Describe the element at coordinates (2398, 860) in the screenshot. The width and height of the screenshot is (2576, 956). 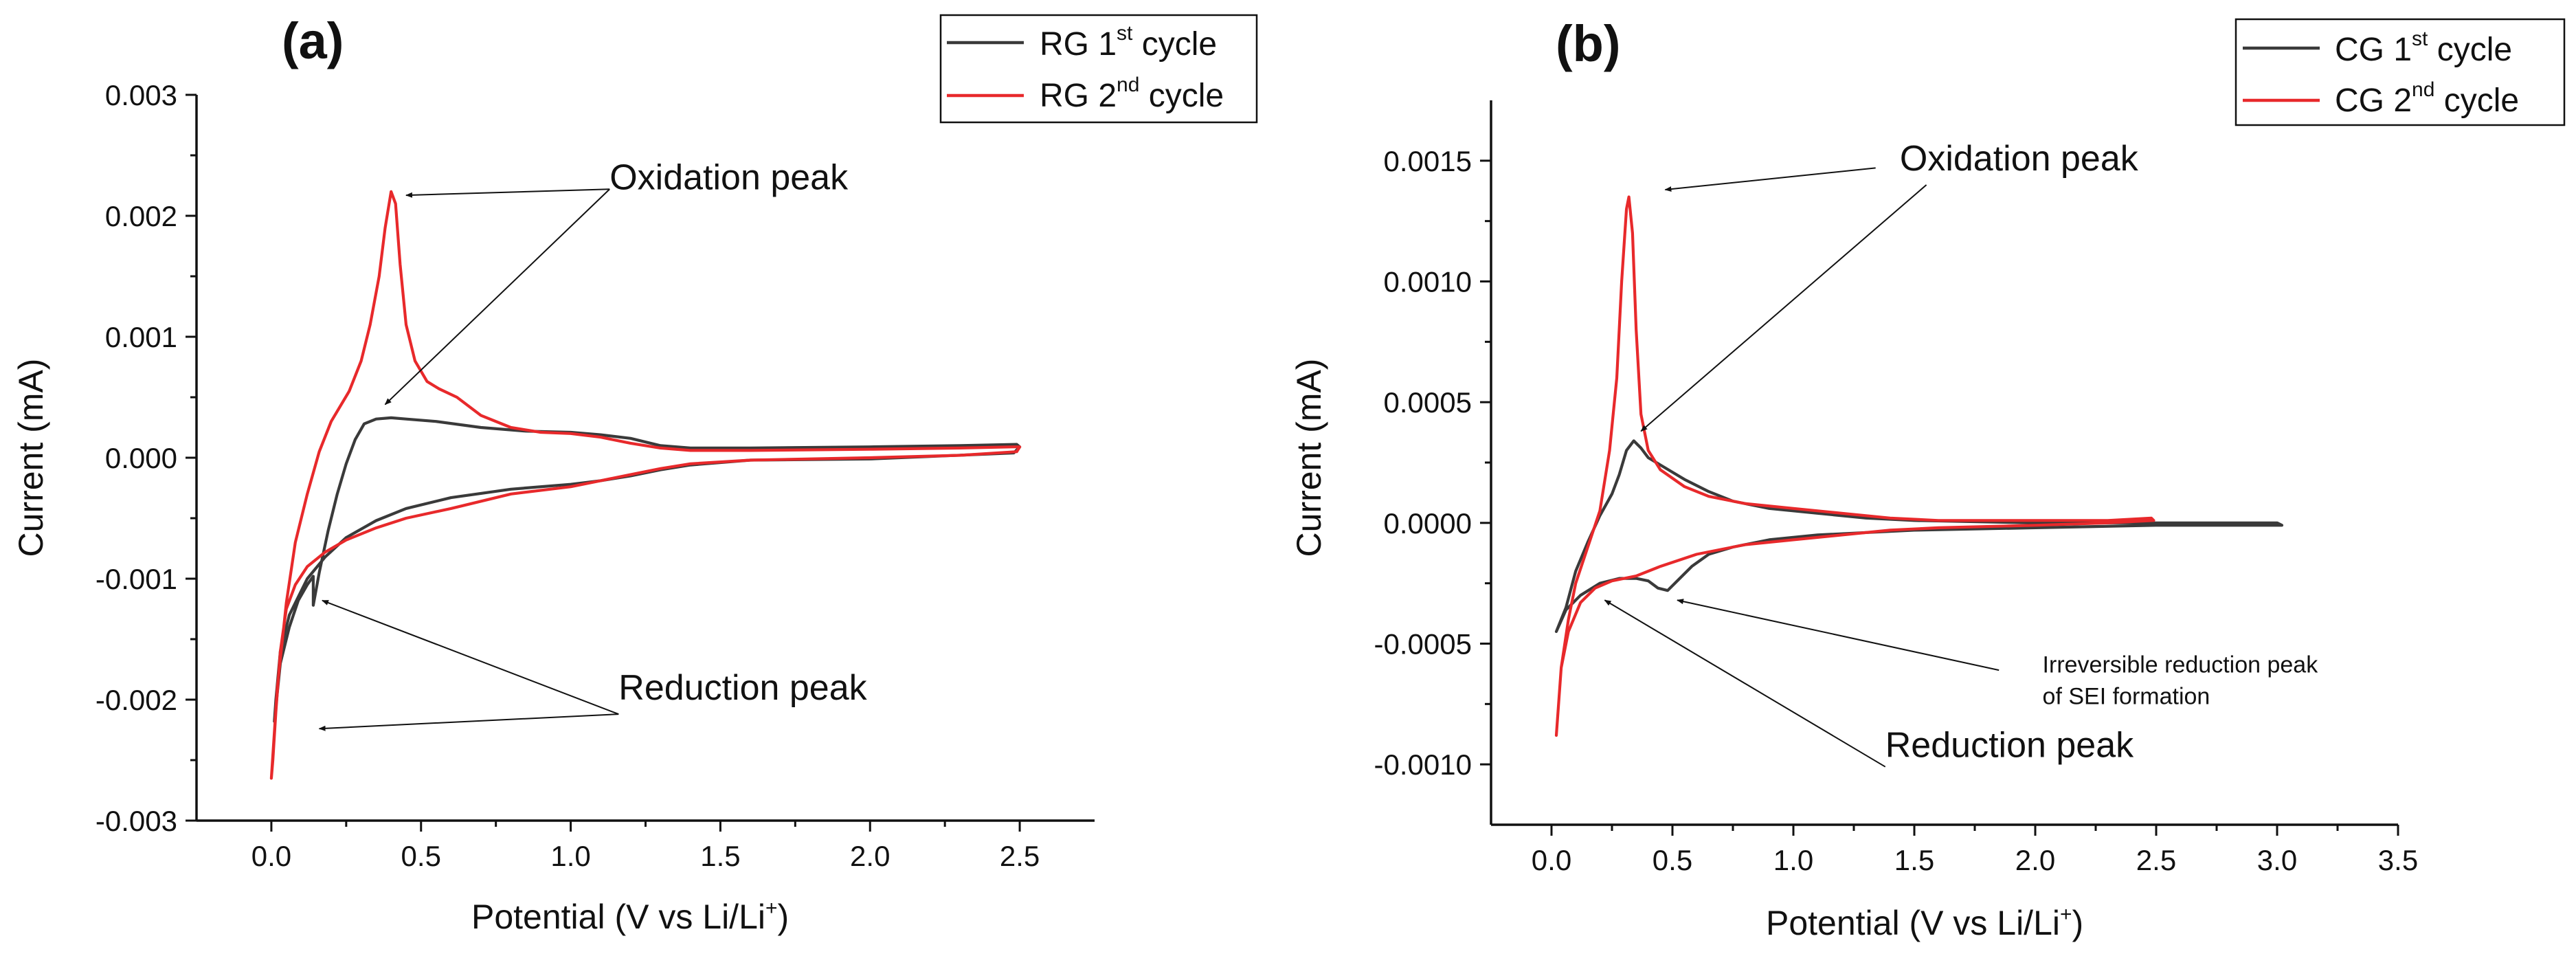
I see `x-tick-label: 3.5` at that location.